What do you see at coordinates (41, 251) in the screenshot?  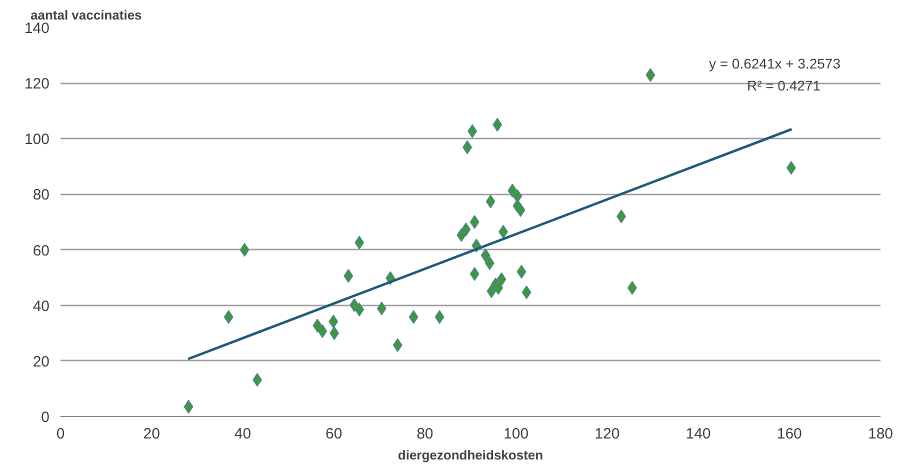 I see `y-tick-label: 60` at bounding box center [41, 251].